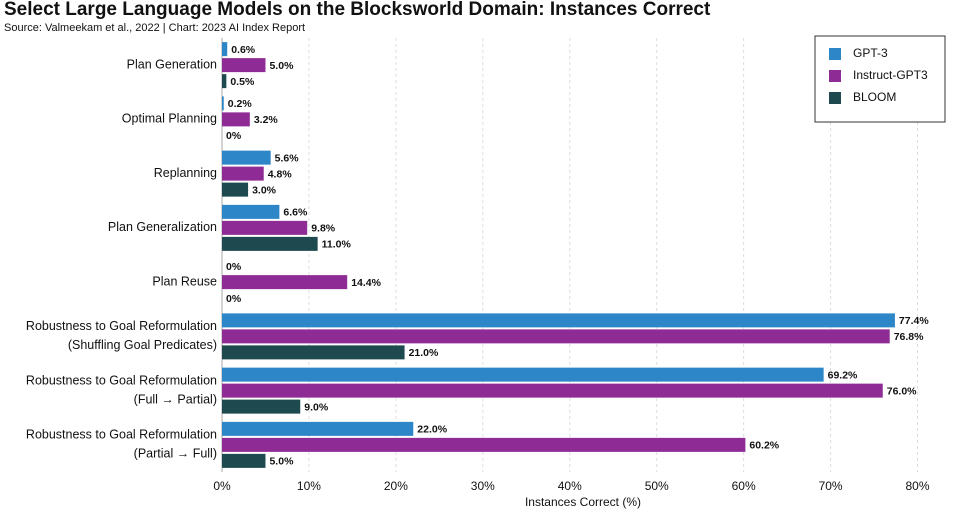 The height and width of the screenshot is (517, 975). What do you see at coordinates (483, 486) in the screenshot?
I see `x-tick-label: 30%` at bounding box center [483, 486].